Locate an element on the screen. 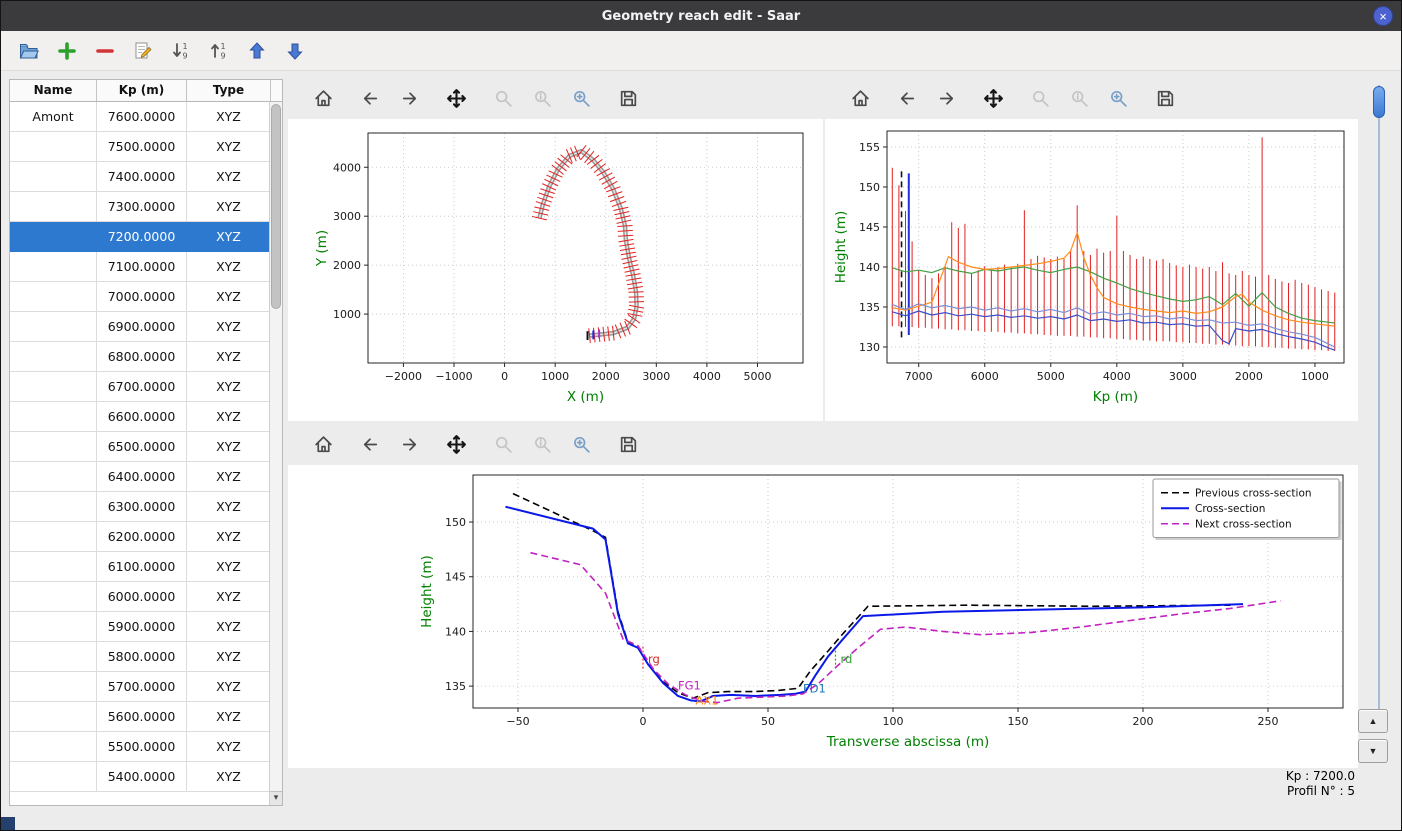  table-cell: 7000.0000 is located at coordinates (142, 297).